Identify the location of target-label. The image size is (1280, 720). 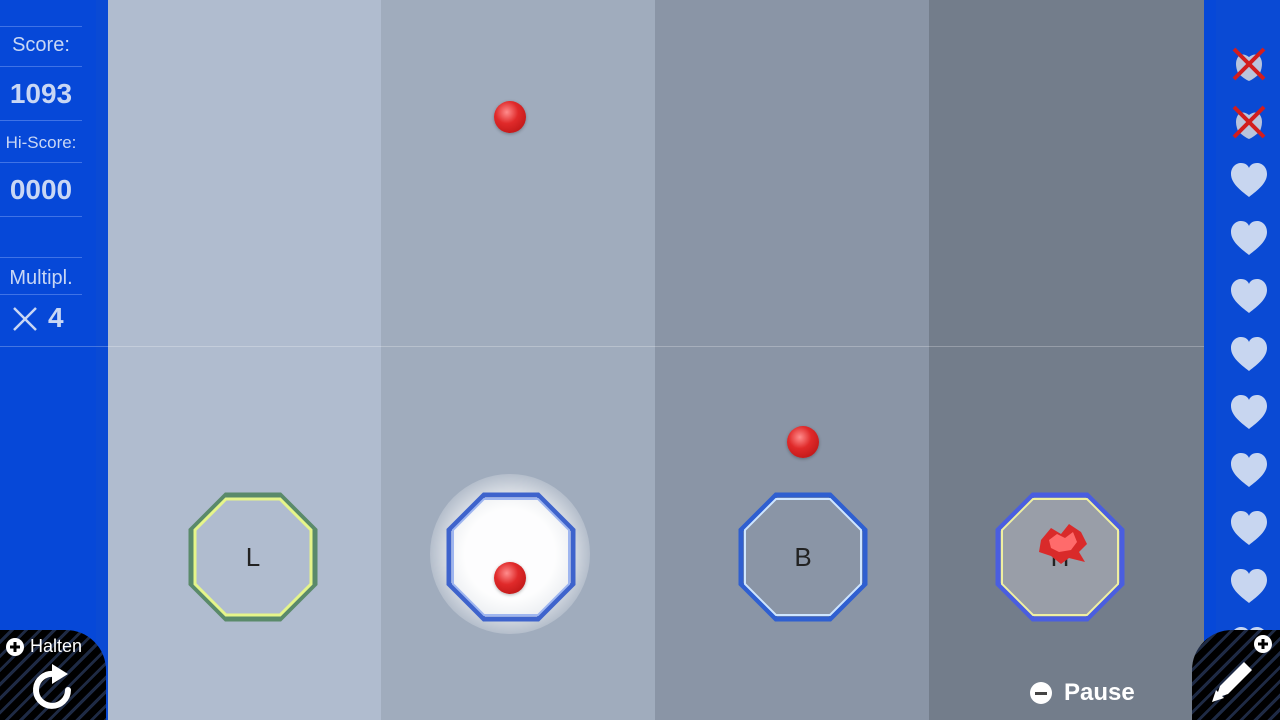
(511, 557).